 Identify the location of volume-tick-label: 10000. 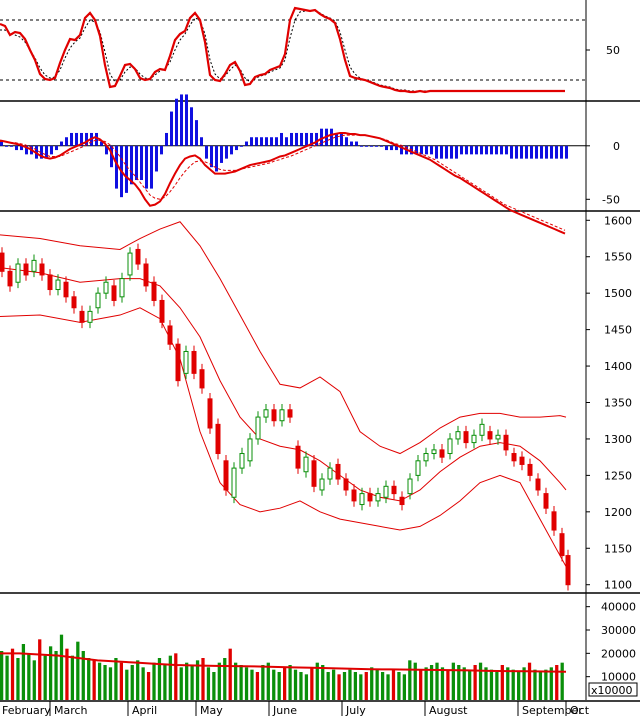
(618, 677).